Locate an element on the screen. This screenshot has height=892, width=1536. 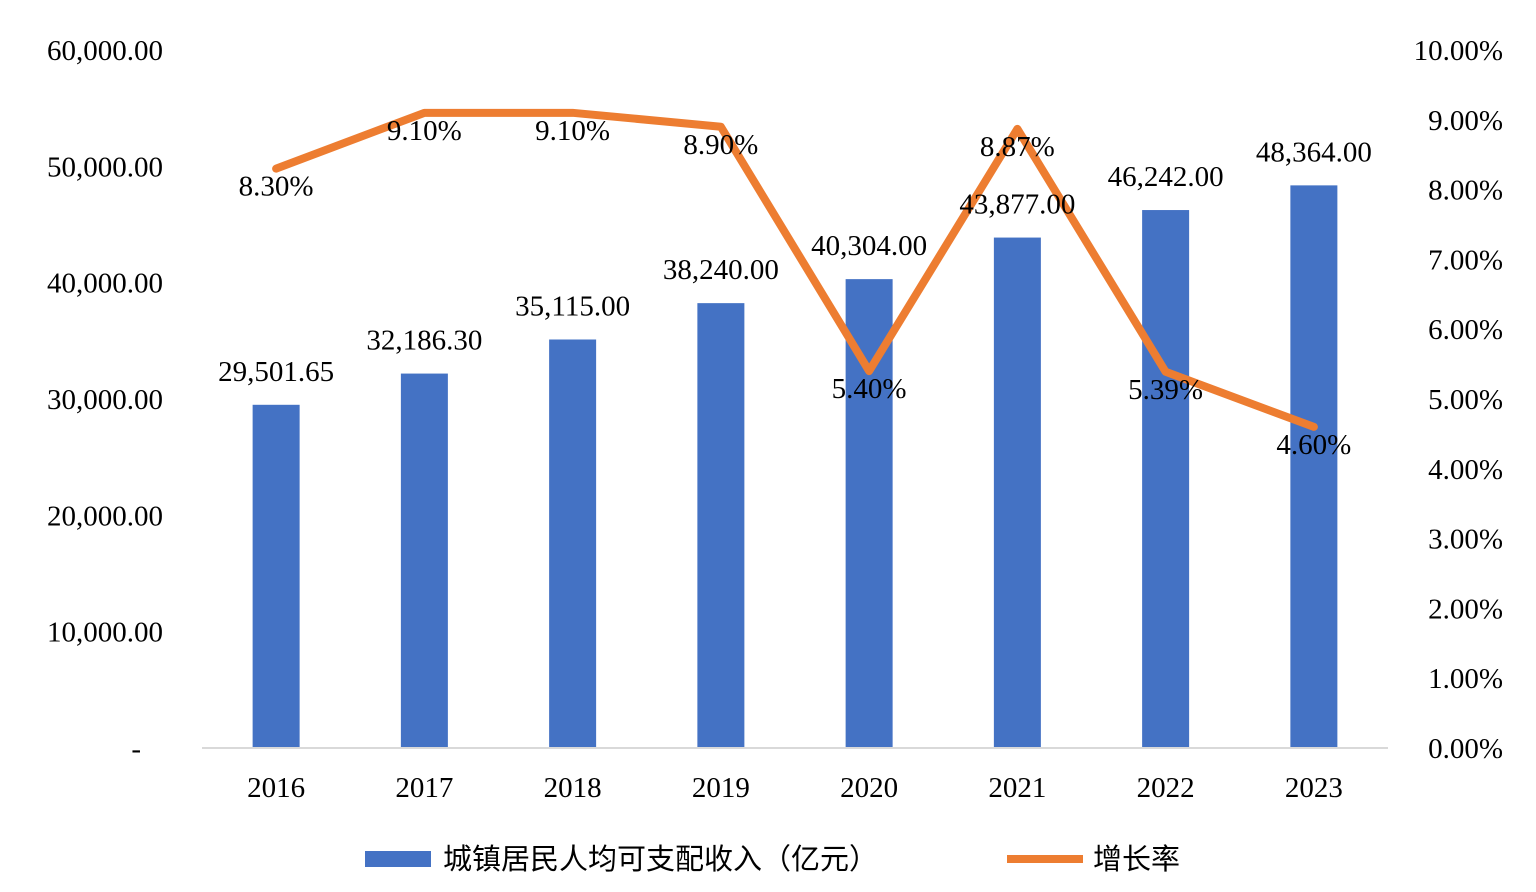
right-axis-tick-label: 6.00% is located at coordinates (1465, 330).